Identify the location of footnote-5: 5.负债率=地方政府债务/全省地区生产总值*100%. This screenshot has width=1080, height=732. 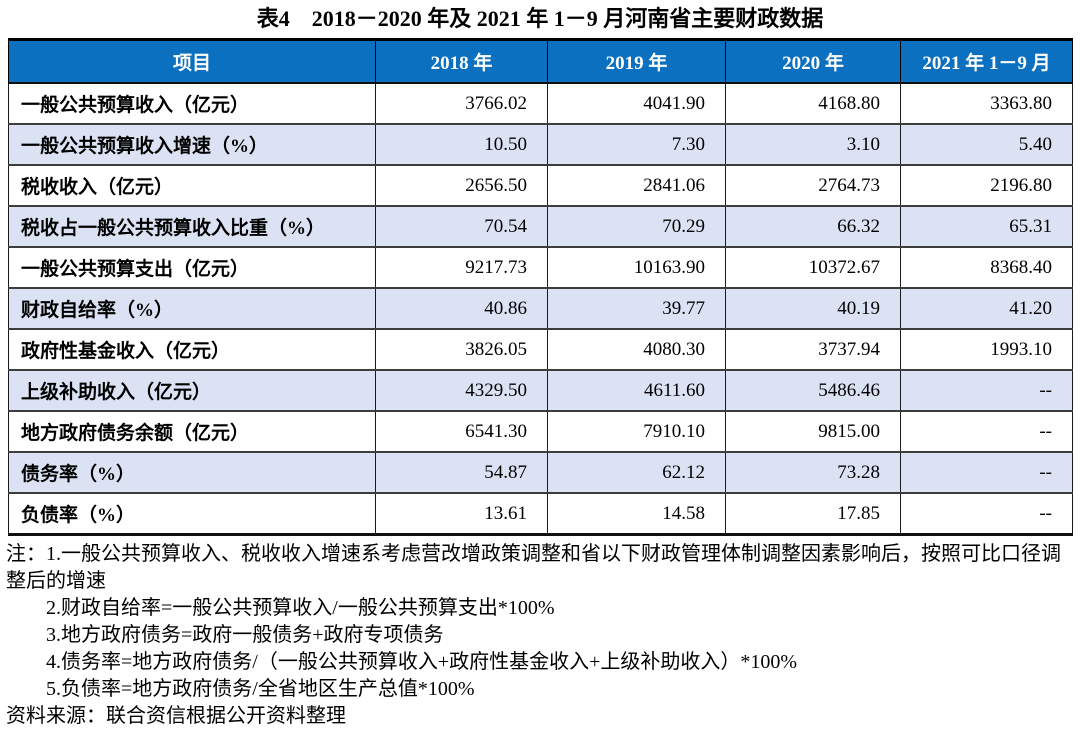
(260, 689).